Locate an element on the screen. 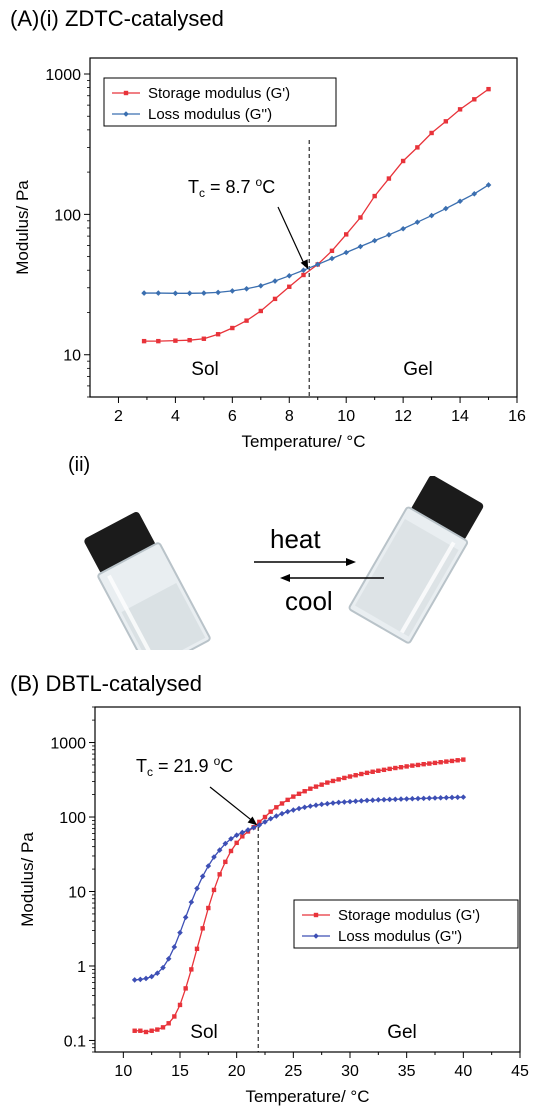  x-tick-label: 15 is located at coordinates (180, 1071).